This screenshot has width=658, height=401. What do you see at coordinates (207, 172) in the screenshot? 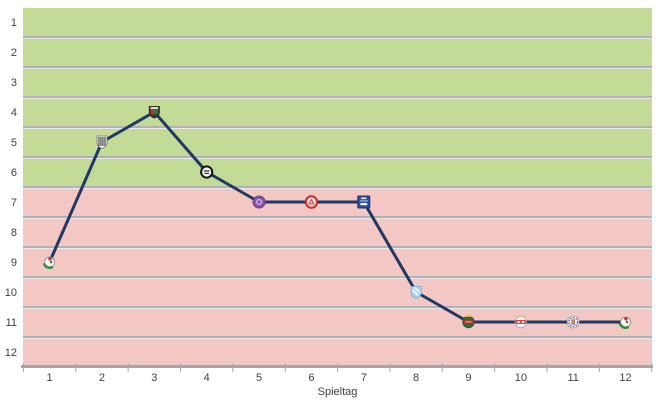
I see `club-badge-black-white-circle-icon` at bounding box center [207, 172].